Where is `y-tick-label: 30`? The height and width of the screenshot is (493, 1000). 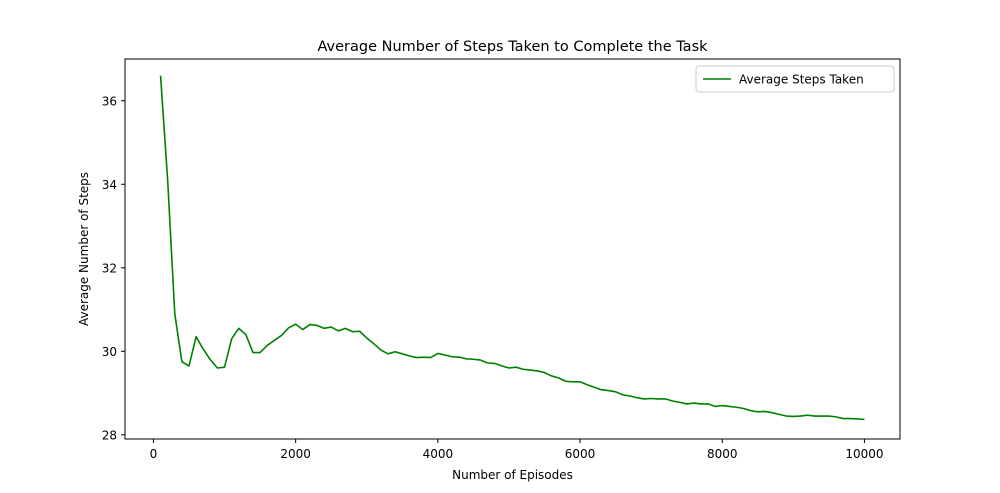
y-tick-label: 30 is located at coordinates (109, 352).